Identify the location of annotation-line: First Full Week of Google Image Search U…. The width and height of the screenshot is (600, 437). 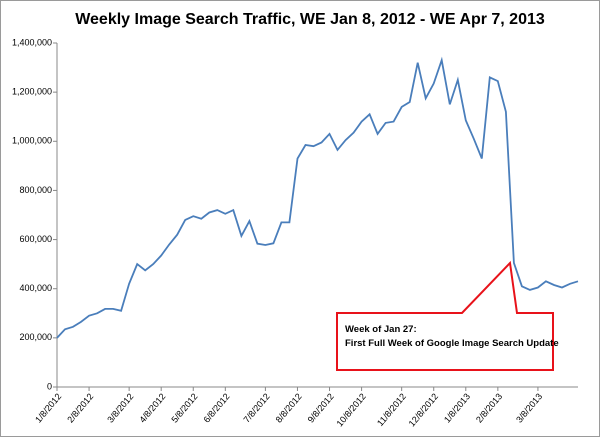
(452, 343).